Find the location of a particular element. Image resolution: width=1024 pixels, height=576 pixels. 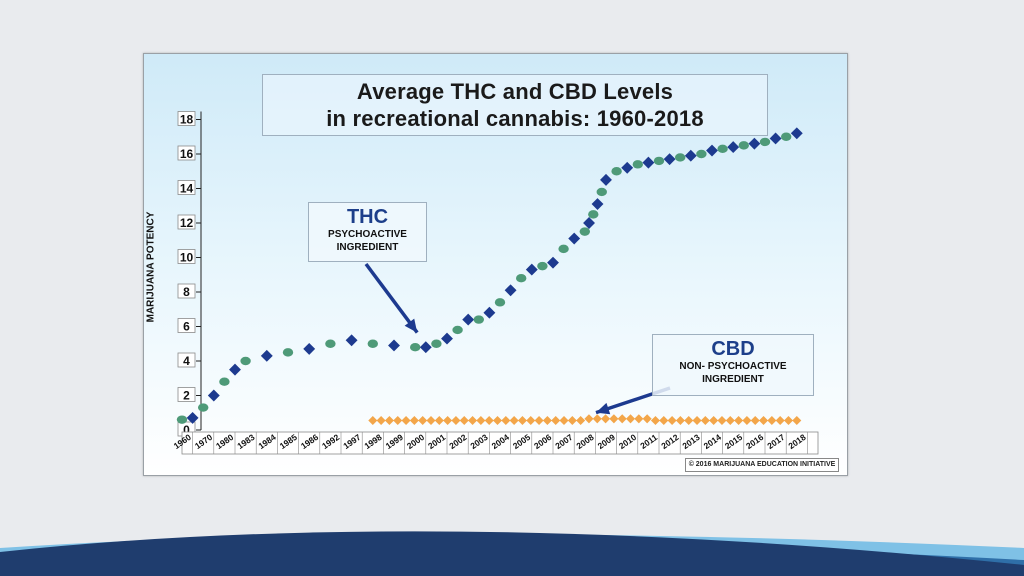

y-tick-label: 4 is located at coordinates (186, 361).